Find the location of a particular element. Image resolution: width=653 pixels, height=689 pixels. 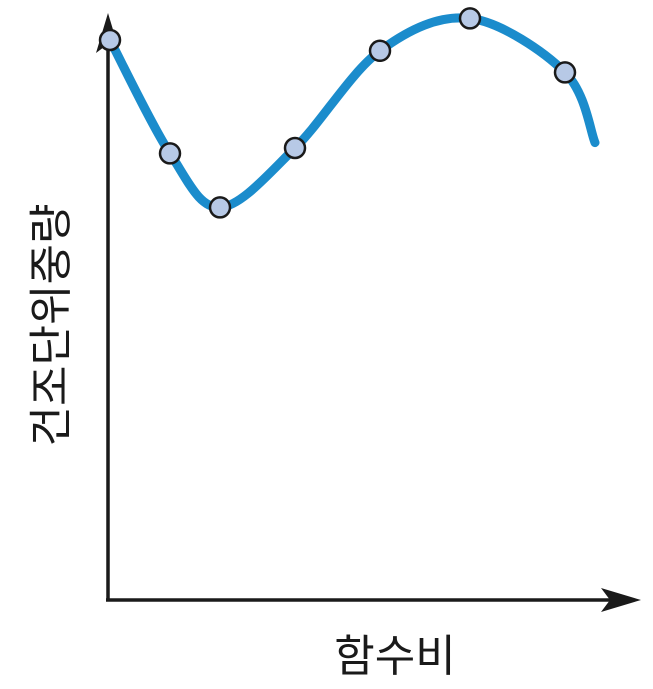

y-axis is located at coordinates (108, 306).